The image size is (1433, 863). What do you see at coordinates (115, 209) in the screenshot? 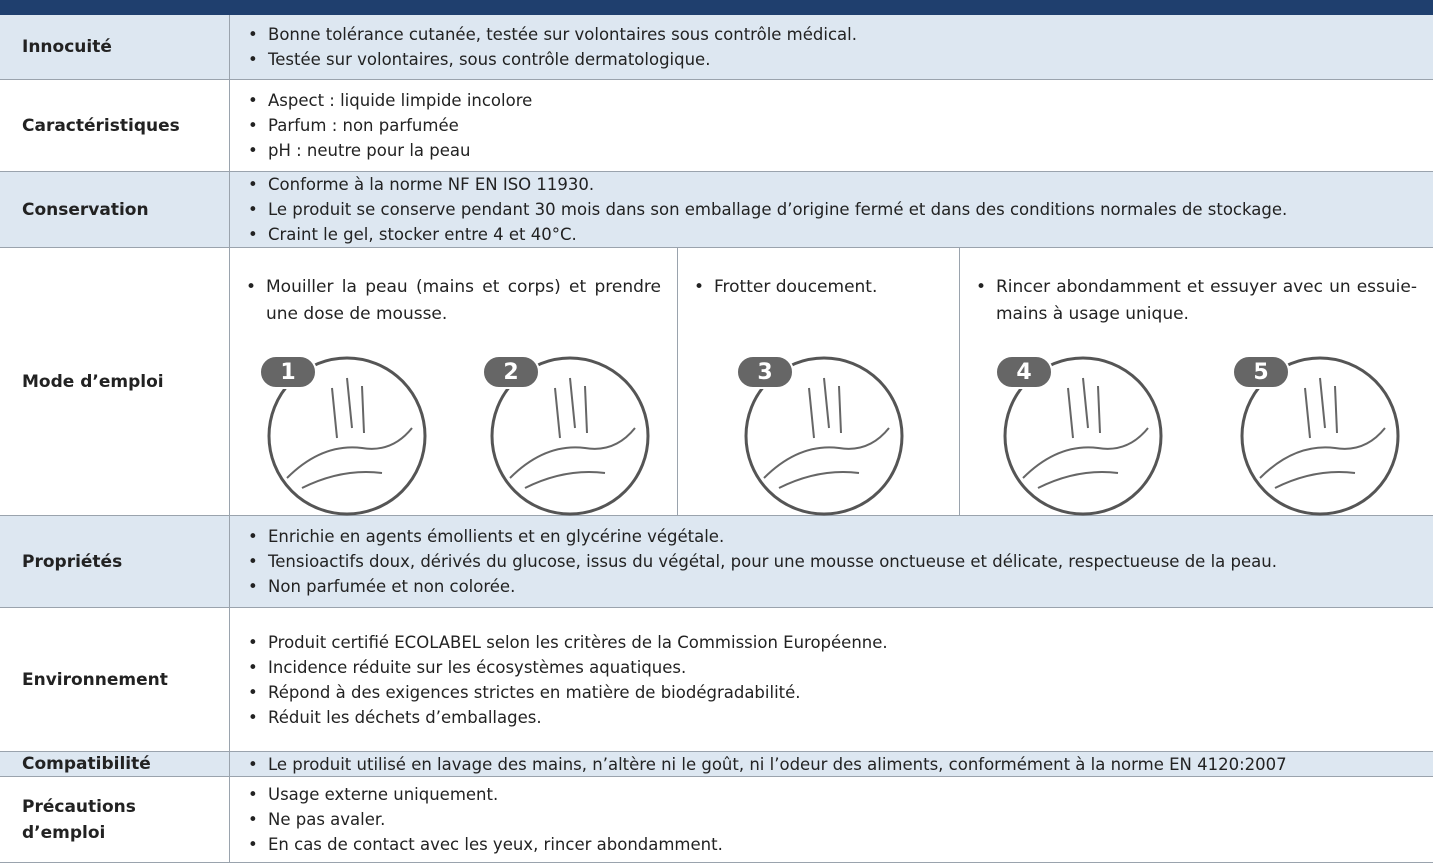
I see `row-label: Conservation` at bounding box center [115, 209].